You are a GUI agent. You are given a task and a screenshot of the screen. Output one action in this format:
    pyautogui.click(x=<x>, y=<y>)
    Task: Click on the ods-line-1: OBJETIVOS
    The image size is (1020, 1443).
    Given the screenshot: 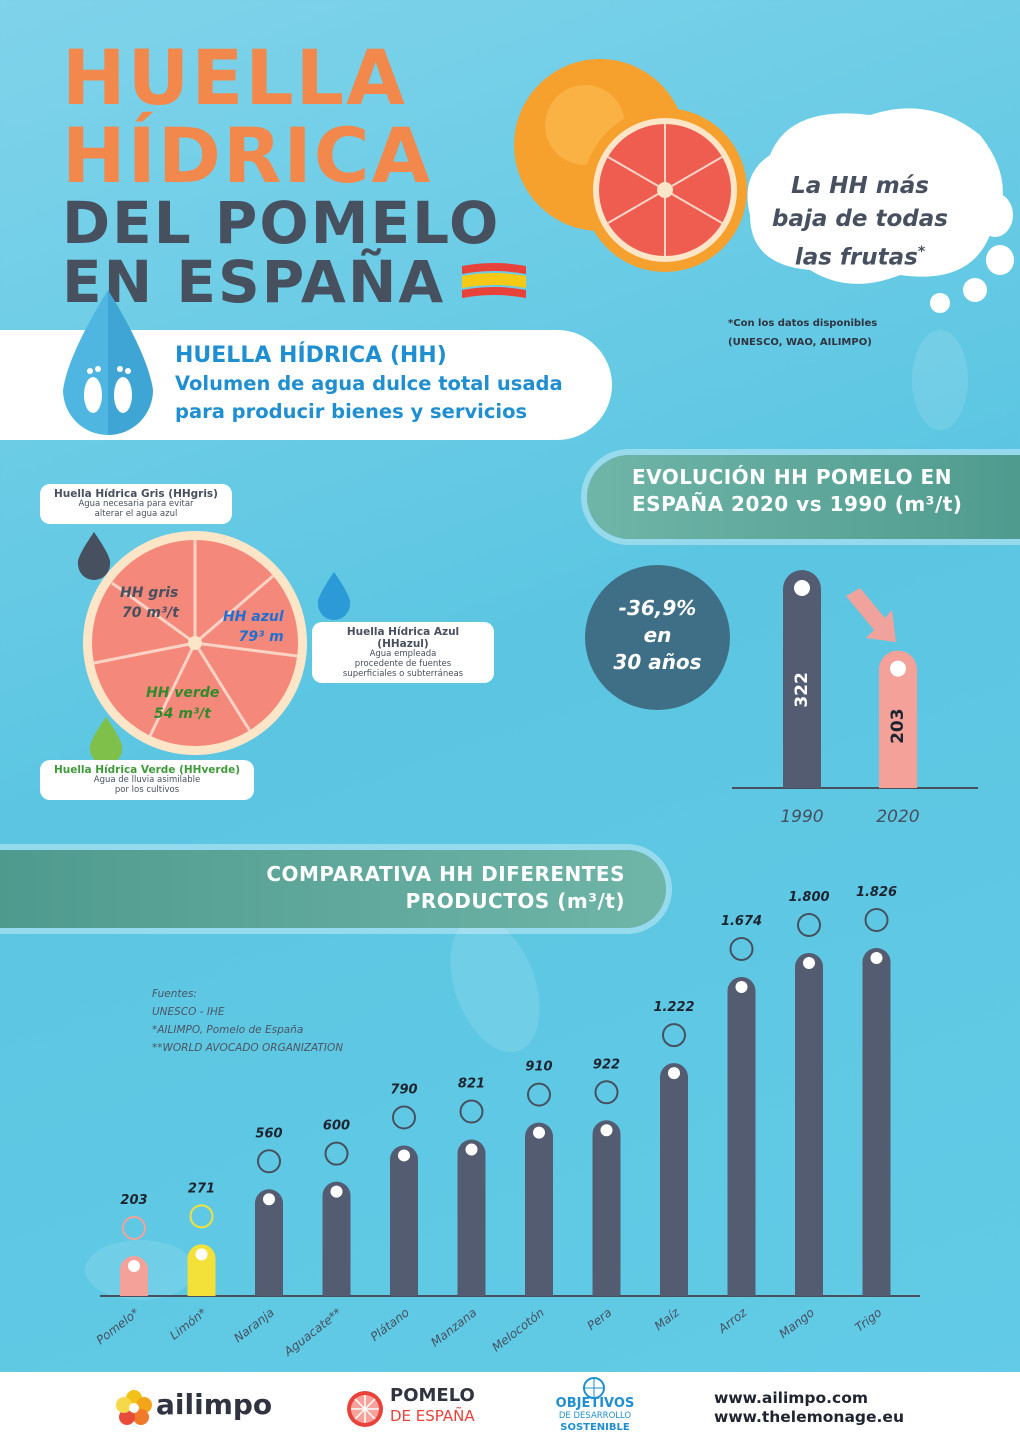 What is the action you would take?
    pyautogui.click(x=595, y=1403)
    